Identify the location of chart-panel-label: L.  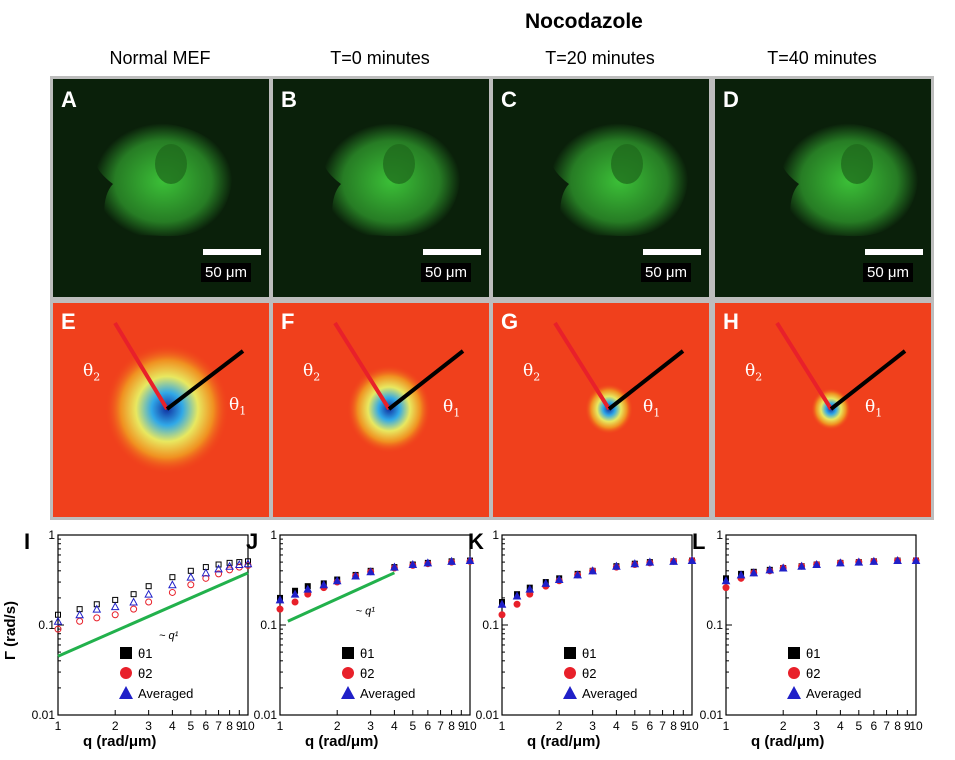
(699, 541).